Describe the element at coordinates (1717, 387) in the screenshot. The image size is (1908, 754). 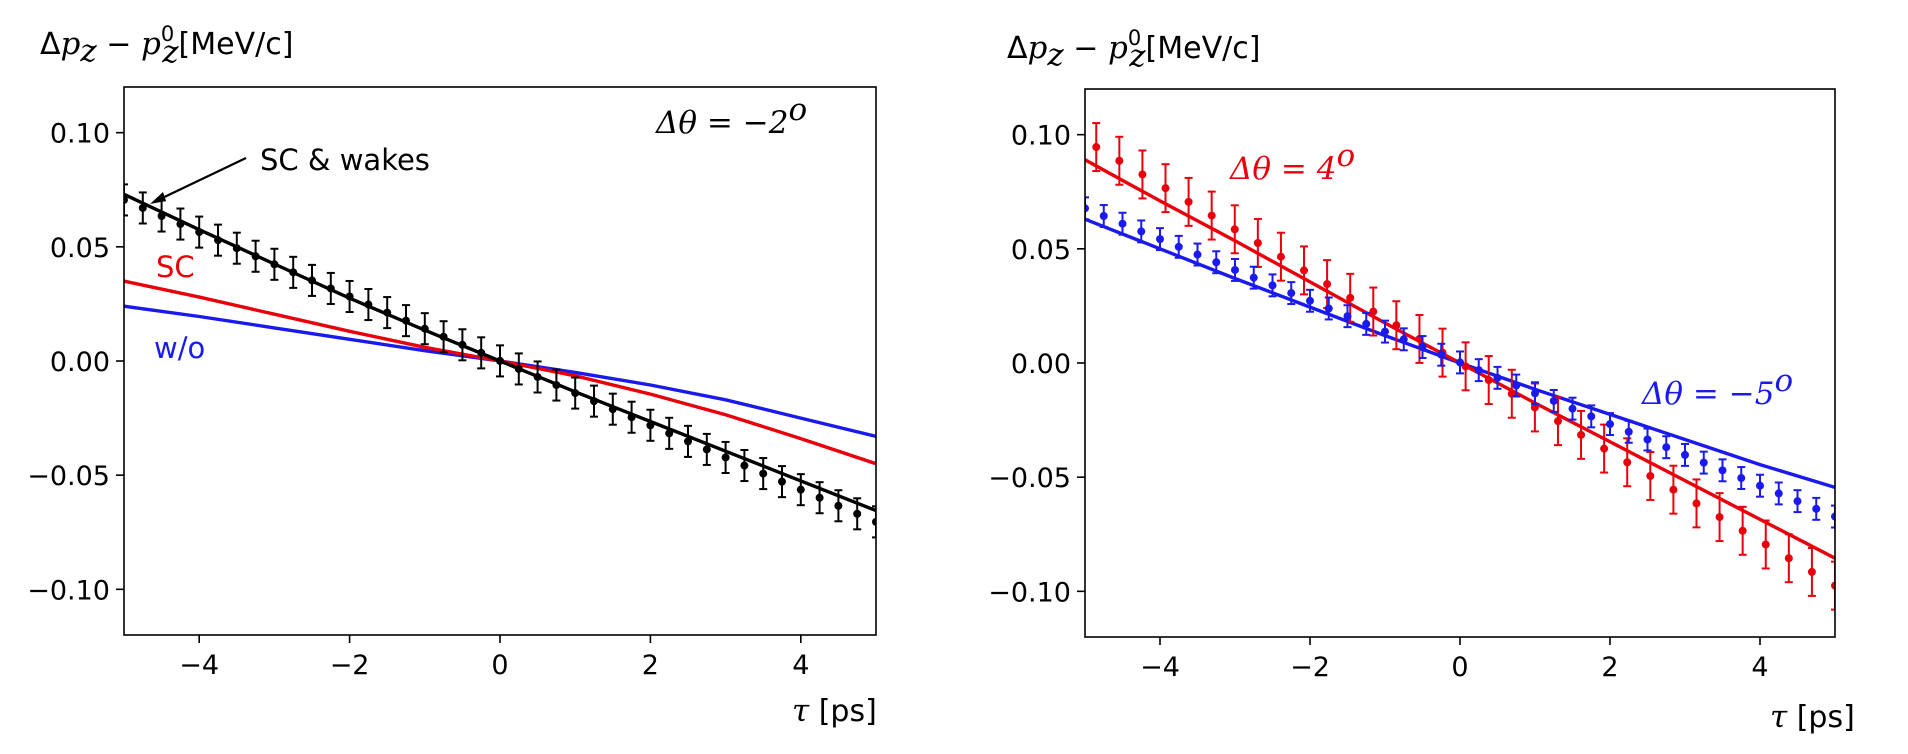
I see `label-delta-theta-minus5: Δθ = −5o` at that location.